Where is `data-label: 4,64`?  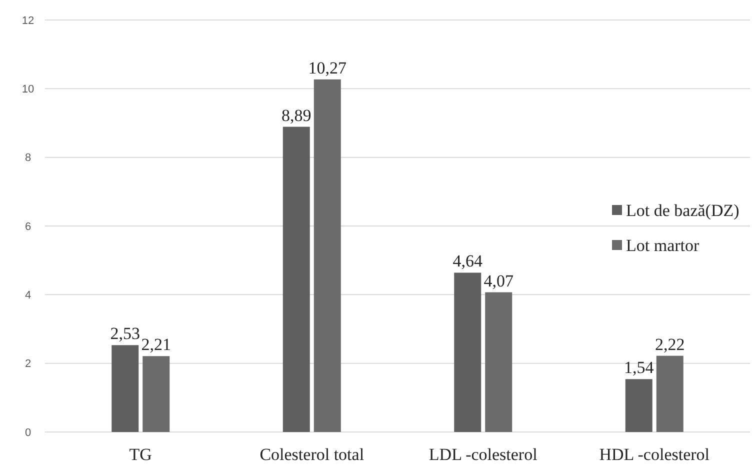
data-label: 4,64 is located at coordinates (467, 261).